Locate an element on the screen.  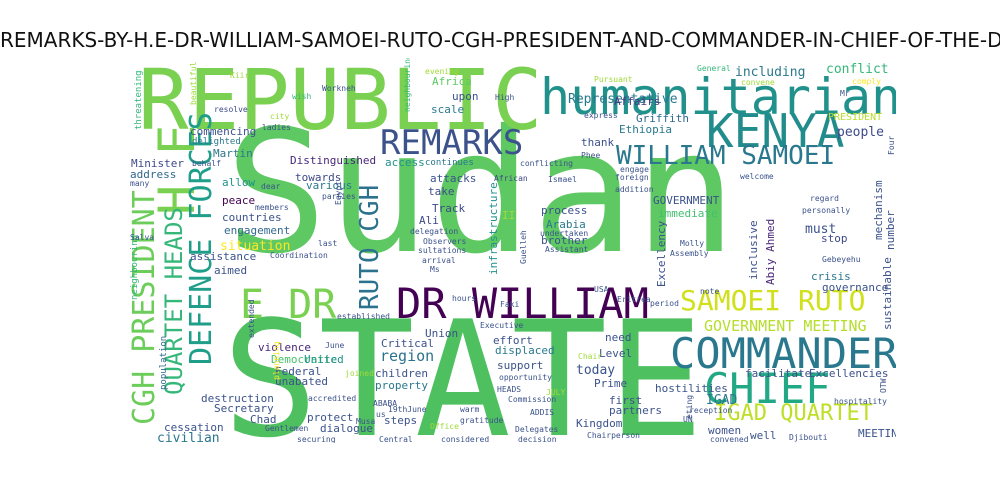
cloud-word: effort is located at coordinates (513, 340).